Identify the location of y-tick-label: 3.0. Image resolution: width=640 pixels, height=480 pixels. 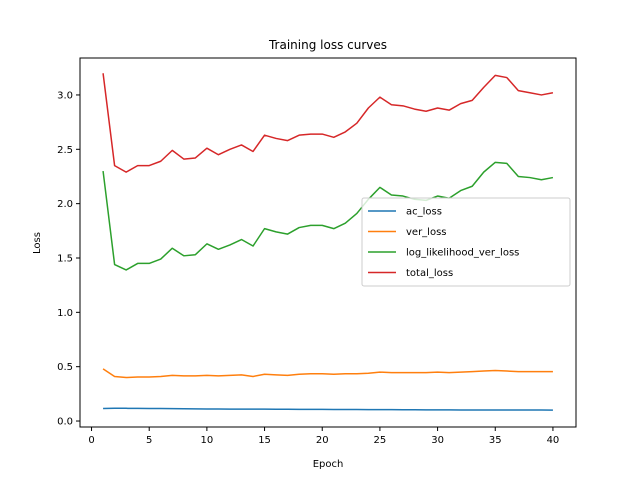
(65, 95).